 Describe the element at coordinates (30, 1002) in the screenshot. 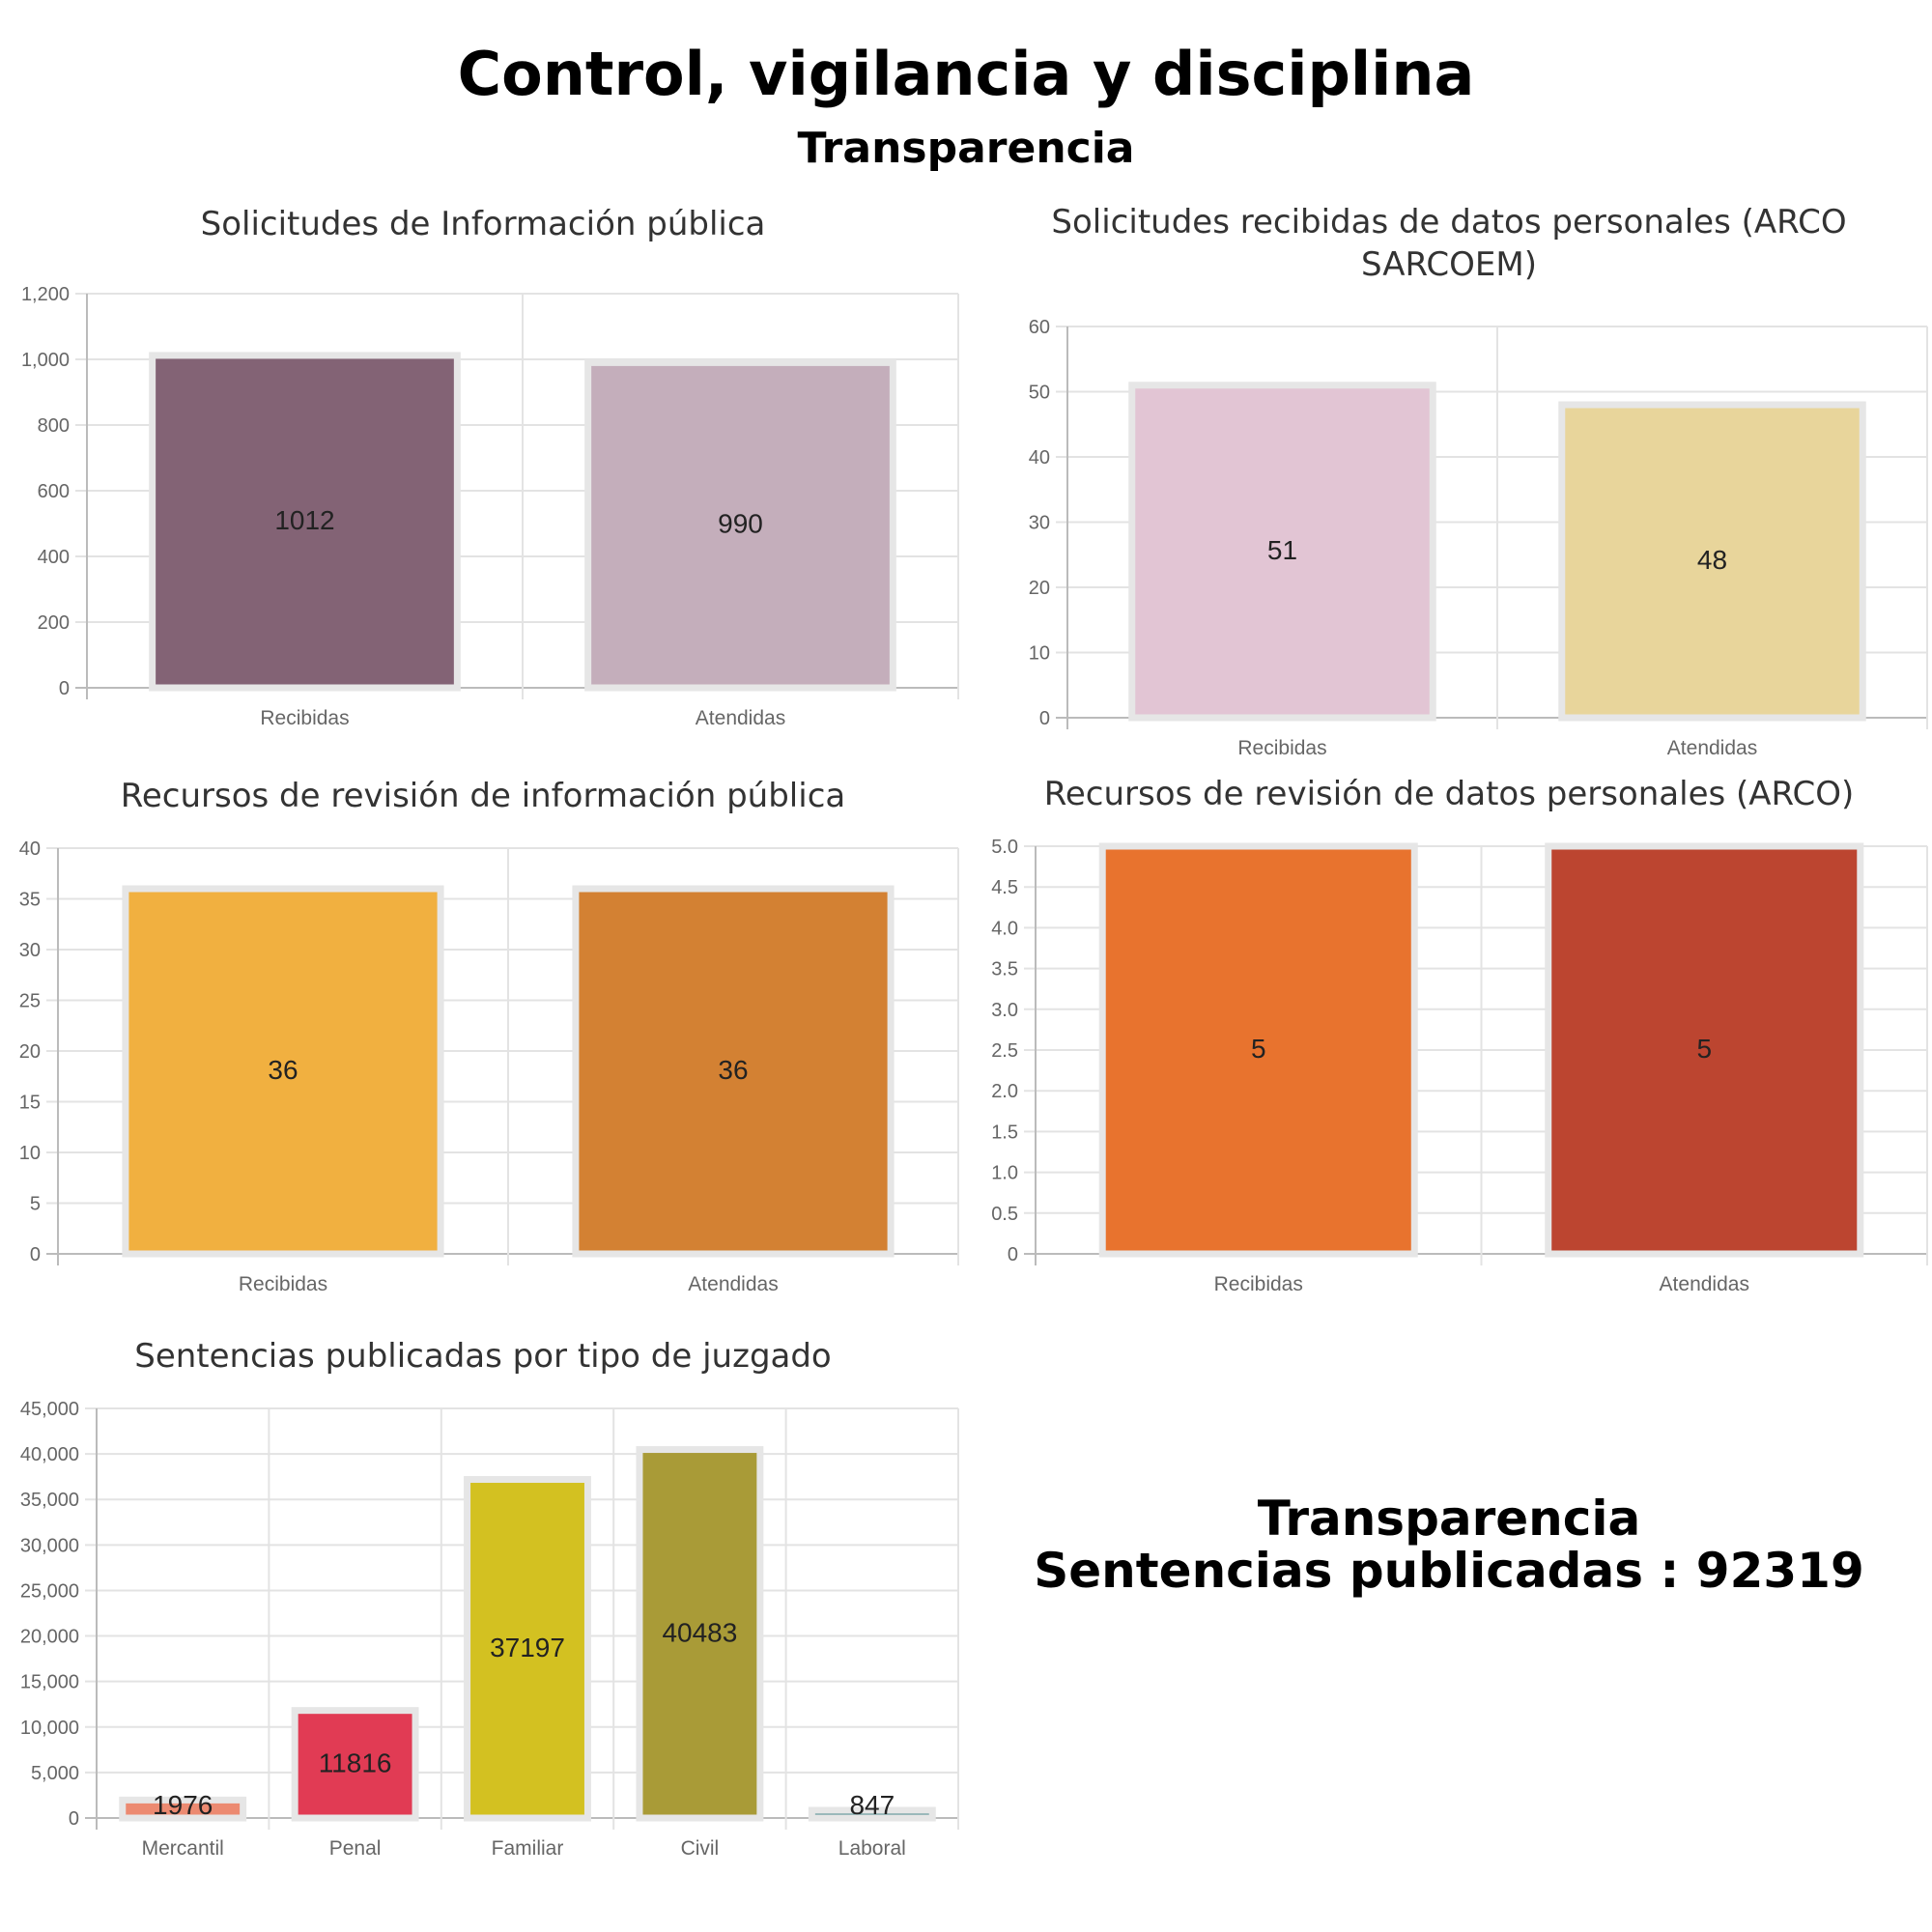

I see `y-tick-label: 25` at that location.